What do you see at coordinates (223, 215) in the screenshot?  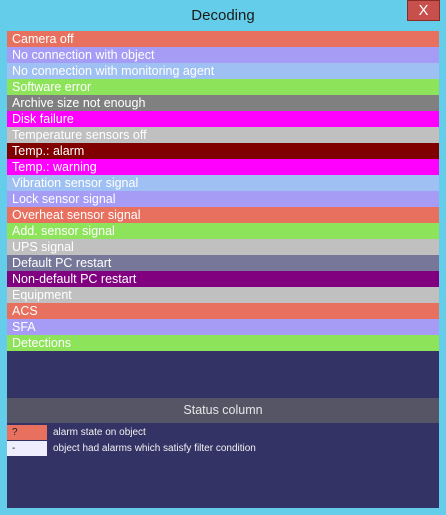 I see `legend-row: Overheat sensor signal` at bounding box center [223, 215].